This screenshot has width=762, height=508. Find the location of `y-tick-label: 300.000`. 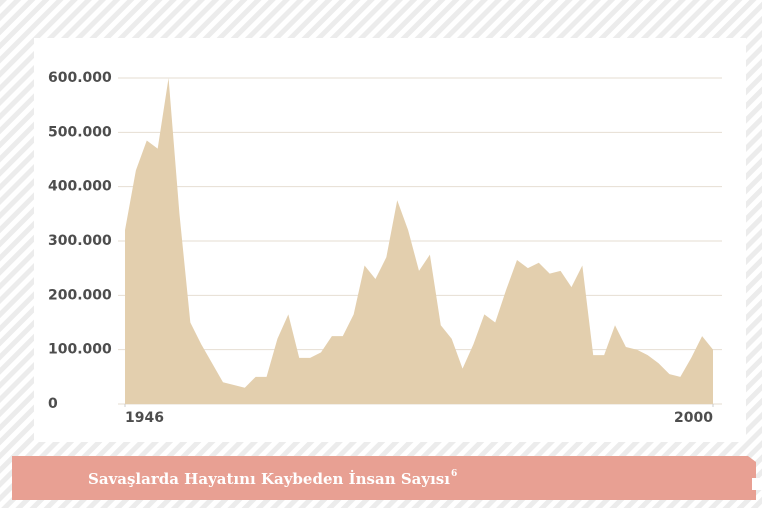

y-tick-label: 300.000 is located at coordinates (80, 241).